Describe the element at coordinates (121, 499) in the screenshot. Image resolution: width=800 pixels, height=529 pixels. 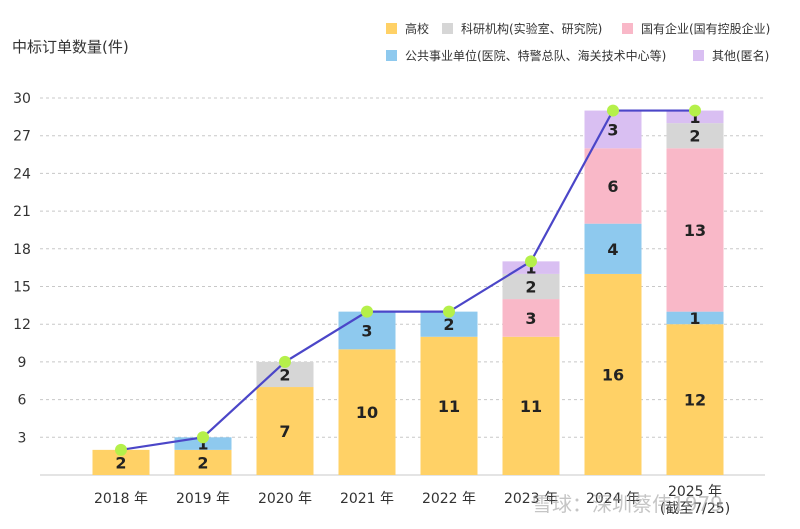
I see `x-tick-label: 2018 年` at that location.